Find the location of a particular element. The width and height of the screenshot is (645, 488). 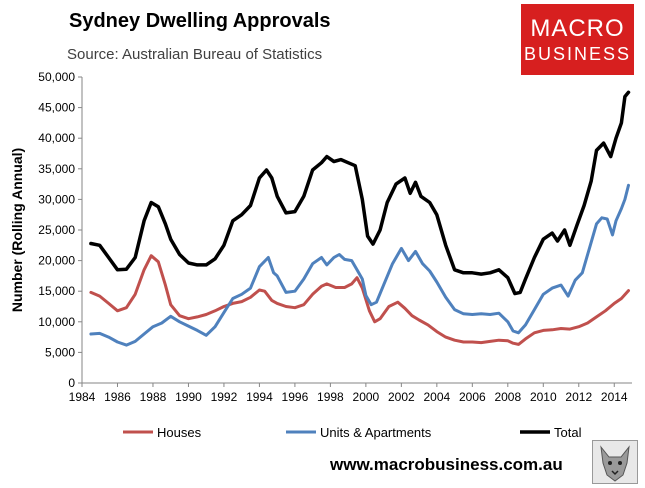

x-tick-label: 1992 is located at coordinates (224, 397).